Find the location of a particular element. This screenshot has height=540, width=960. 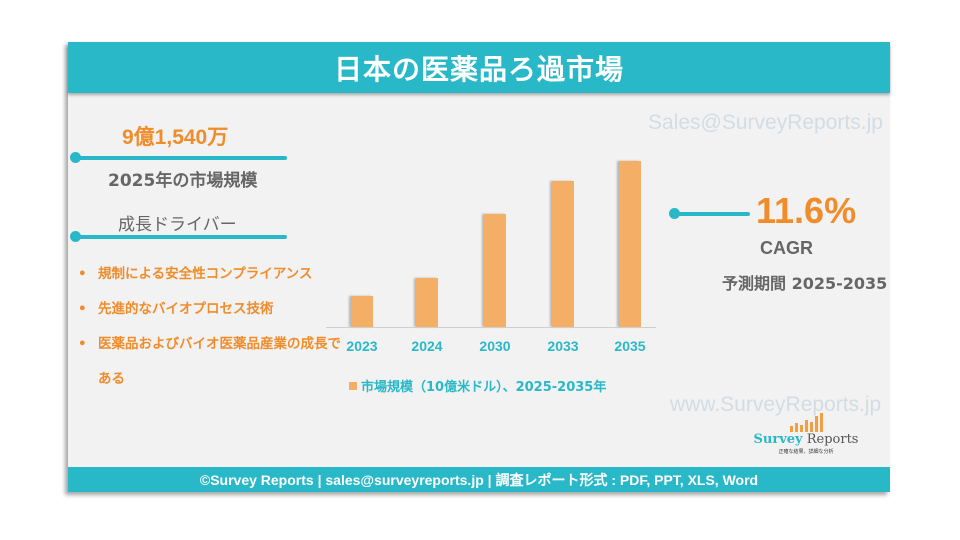

website-watermark: www.SurveyReports.jp is located at coordinates (776, 404).